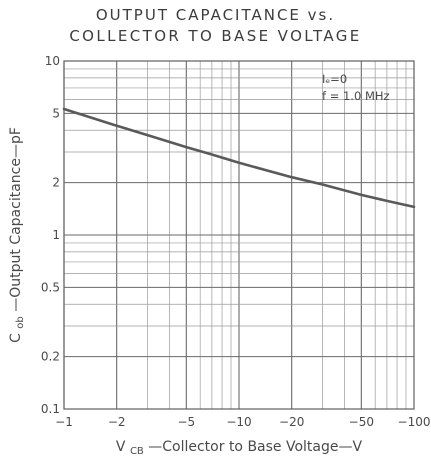 The image size is (431, 456). Describe the element at coordinates (50, 287) in the screenshot. I see `y-tick-label: 0.5` at that location.